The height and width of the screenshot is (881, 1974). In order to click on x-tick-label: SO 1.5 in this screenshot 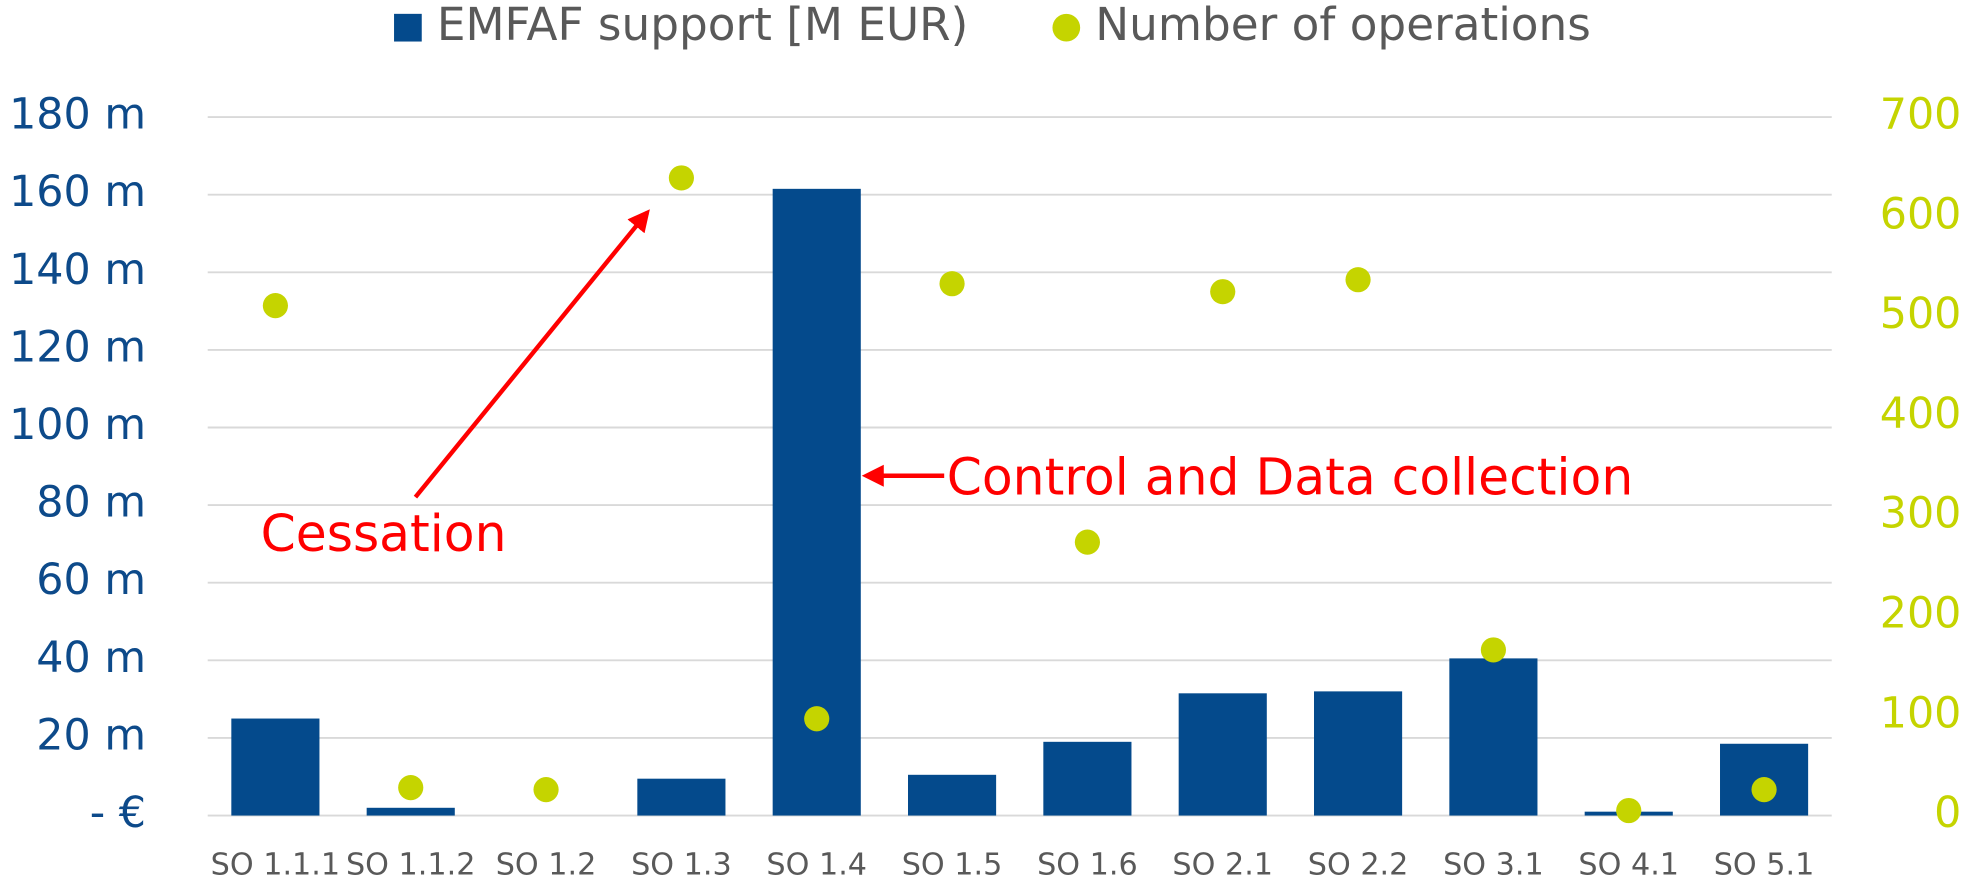, I will do `click(952, 864)`.